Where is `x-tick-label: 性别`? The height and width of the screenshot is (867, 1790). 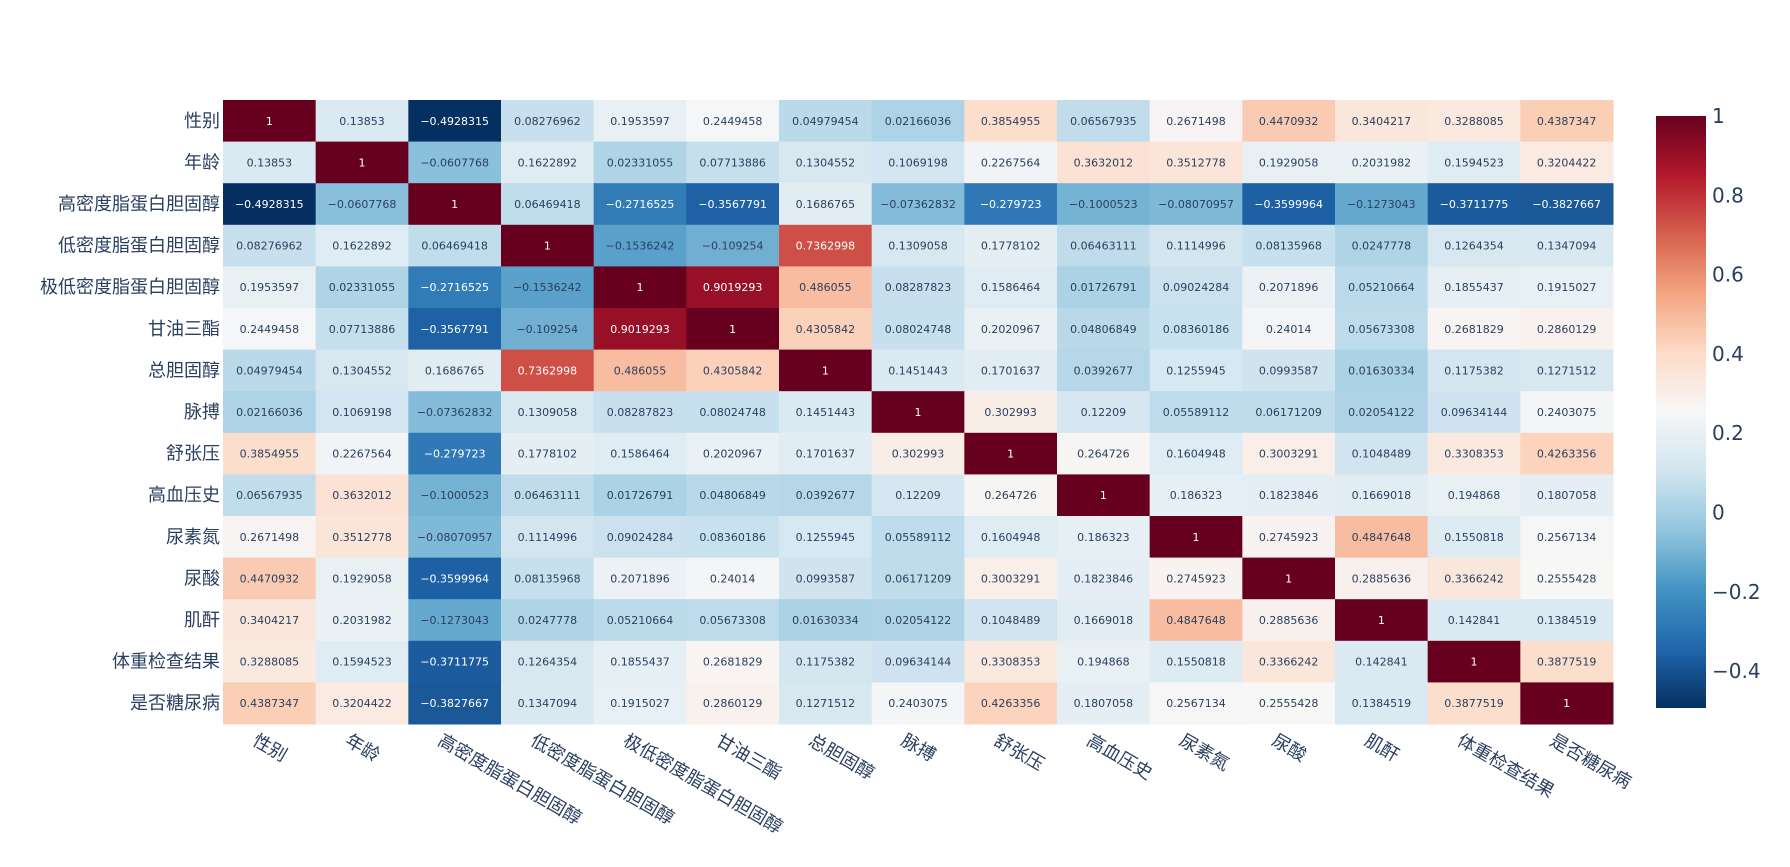 x-tick-label: 性别 is located at coordinates (270, 748).